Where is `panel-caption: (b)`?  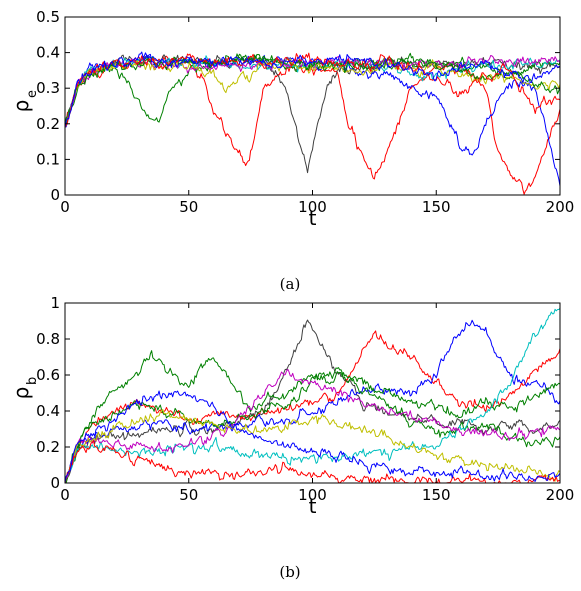
panel-caption: (b) is located at coordinates (289, 572).